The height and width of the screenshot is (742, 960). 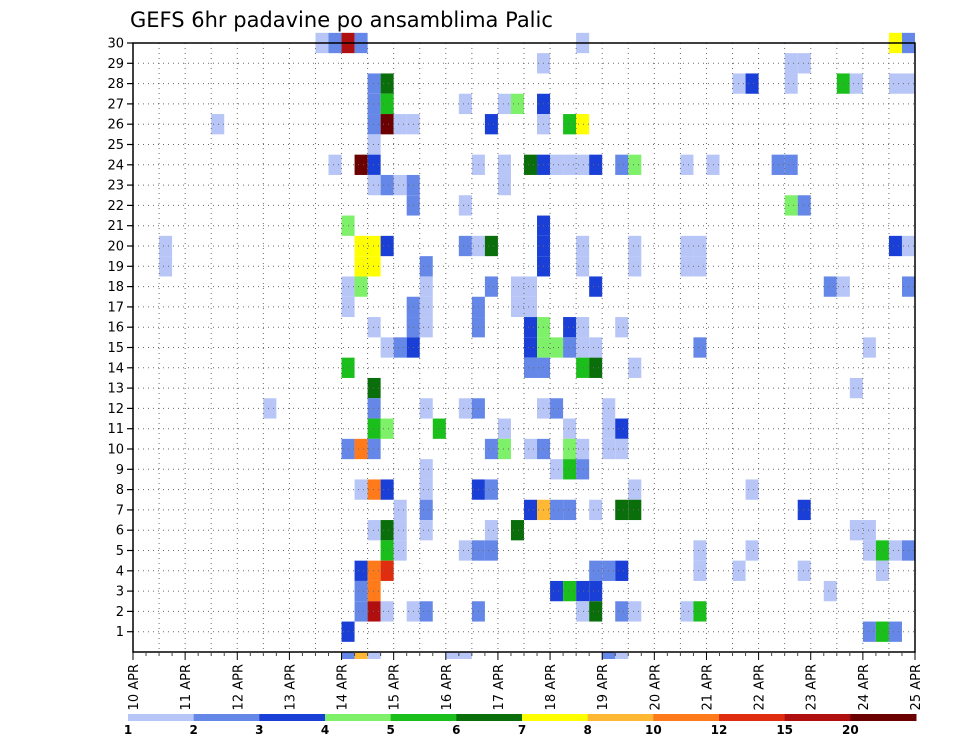 What do you see at coordinates (850, 730) in the screenshot?
I see `legend-label: 20` at bounding box center [850, 730].